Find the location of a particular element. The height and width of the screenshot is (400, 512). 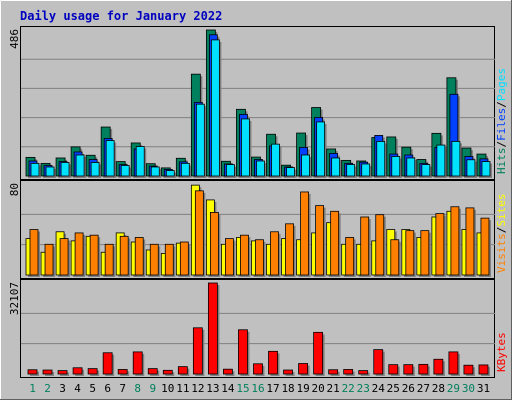

day-label-2: 2 is located at coordinates (47, 388).